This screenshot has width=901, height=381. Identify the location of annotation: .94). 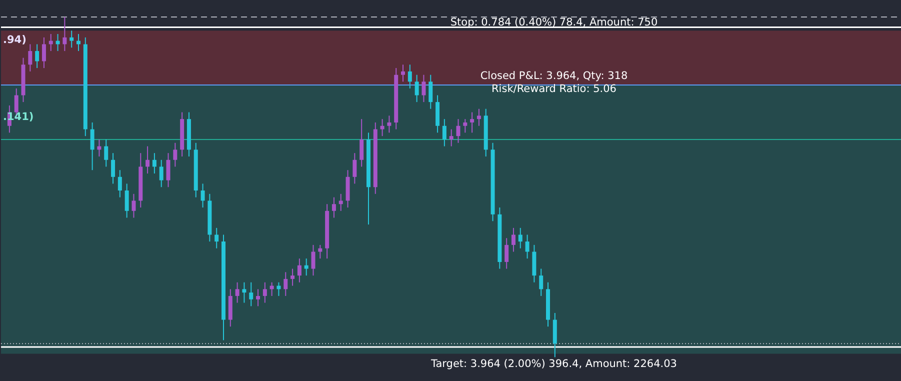
(14, 40).